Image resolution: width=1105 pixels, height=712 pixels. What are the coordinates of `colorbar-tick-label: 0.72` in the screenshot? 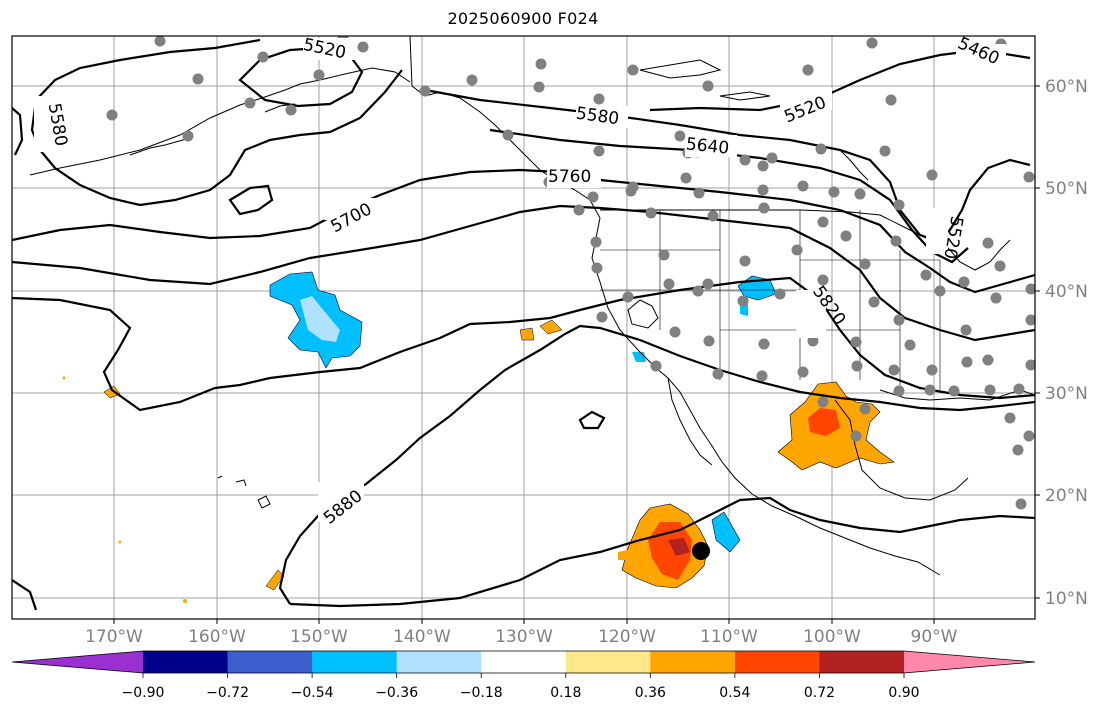 It's located at (819, 693).